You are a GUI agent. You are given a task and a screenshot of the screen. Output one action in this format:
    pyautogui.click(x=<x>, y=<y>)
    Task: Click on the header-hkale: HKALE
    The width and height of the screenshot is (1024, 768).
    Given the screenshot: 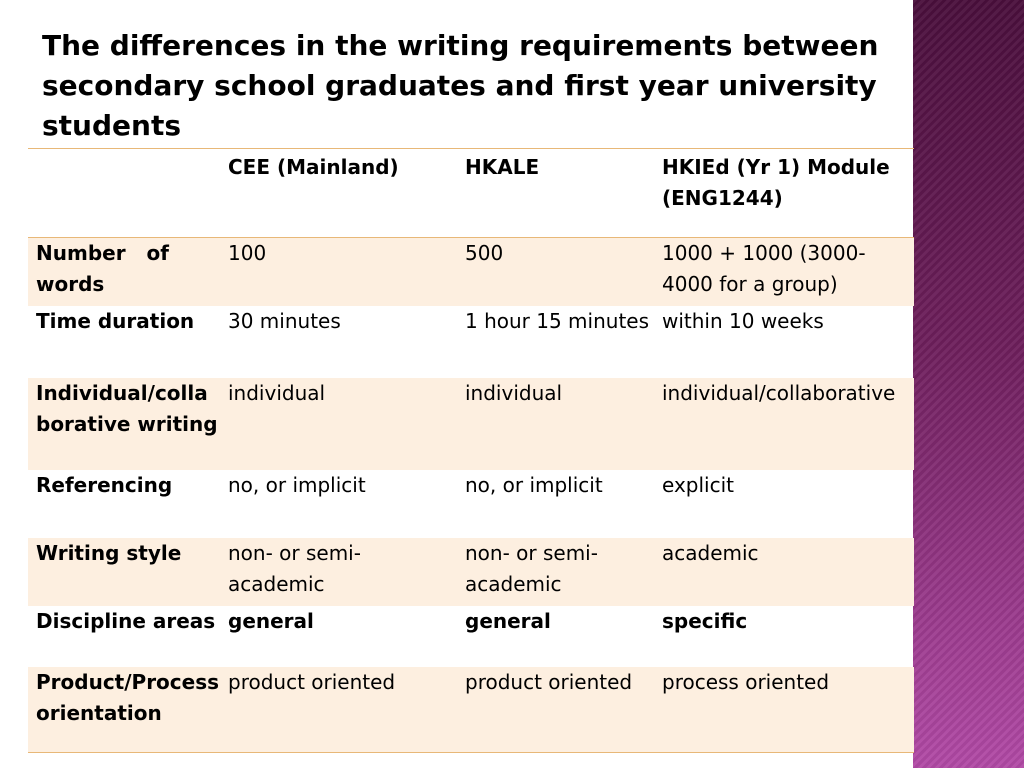 What is the action you would take?
    pyautogui.click(x=555, y=193)
    